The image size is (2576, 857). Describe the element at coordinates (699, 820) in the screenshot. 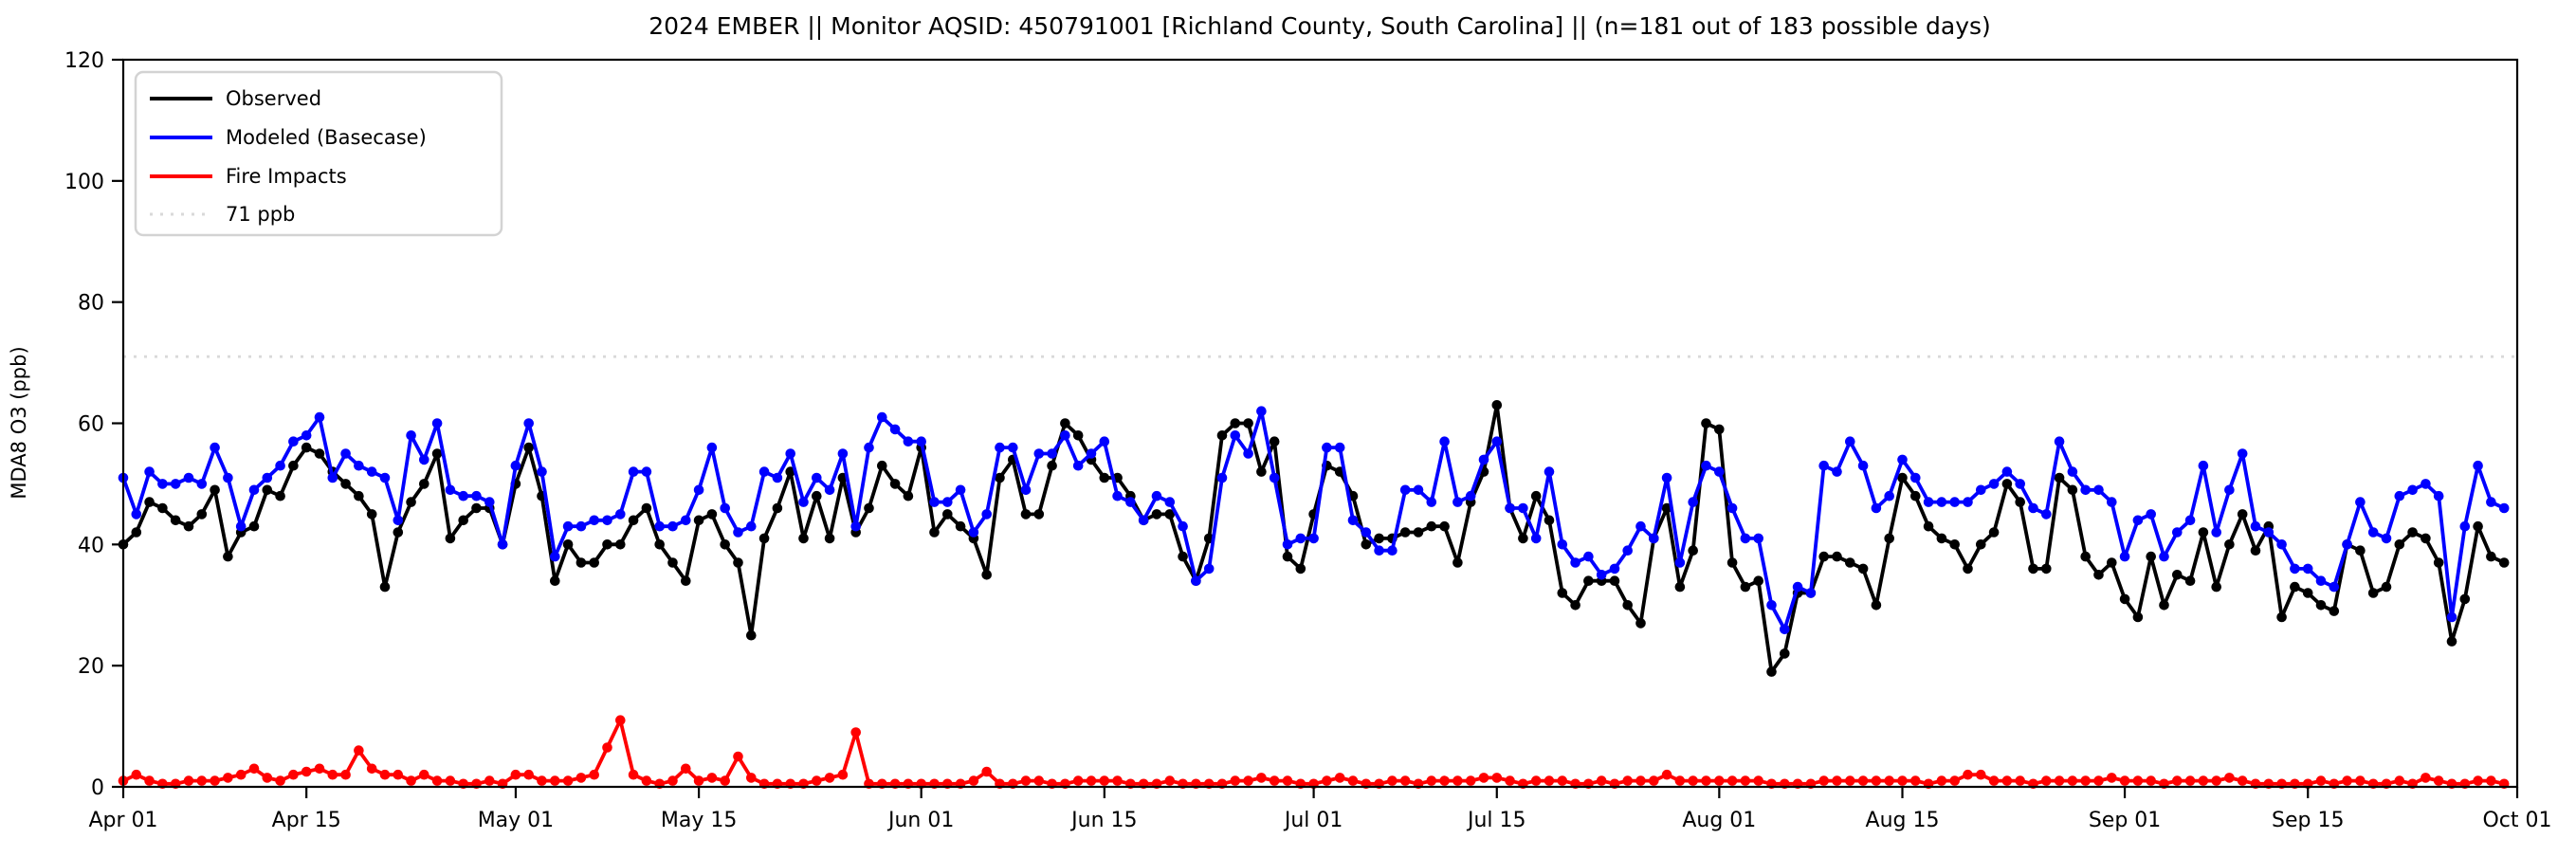

I see `x-tick-label: May 15` at that location.